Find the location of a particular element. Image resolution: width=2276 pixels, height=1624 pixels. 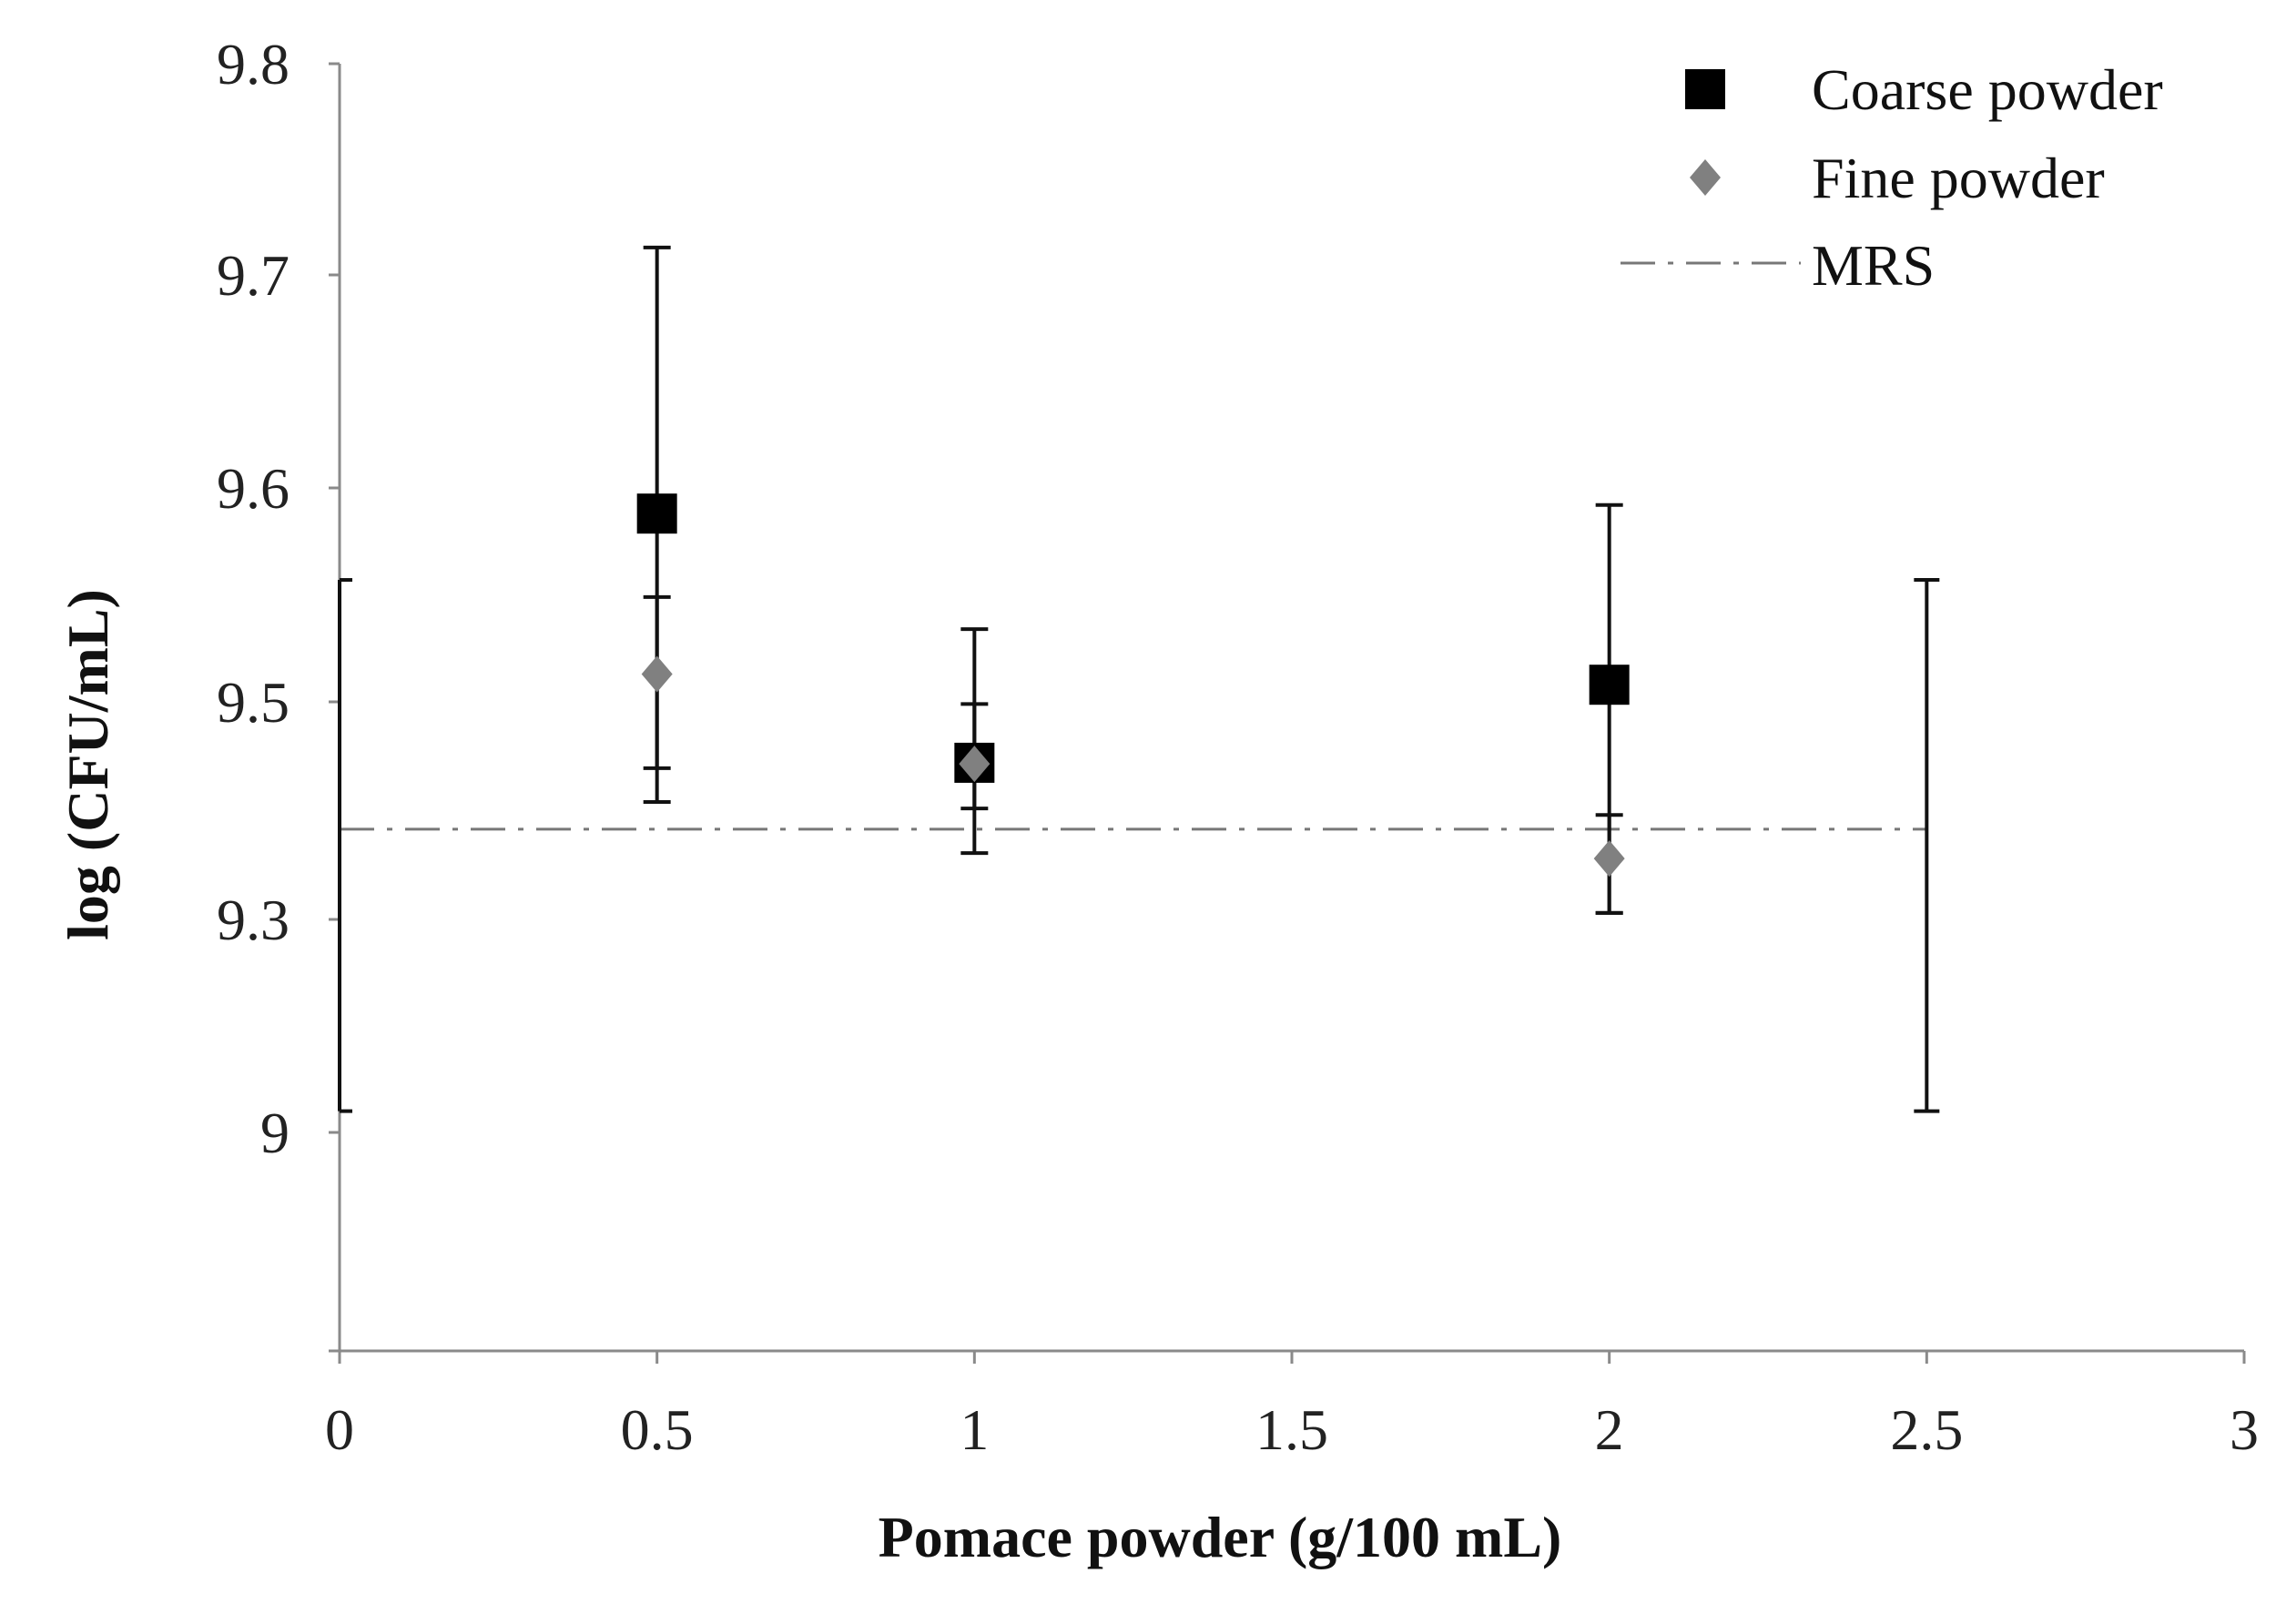

legend-entry: Coarse powder is located at coordinates (1924, 89).